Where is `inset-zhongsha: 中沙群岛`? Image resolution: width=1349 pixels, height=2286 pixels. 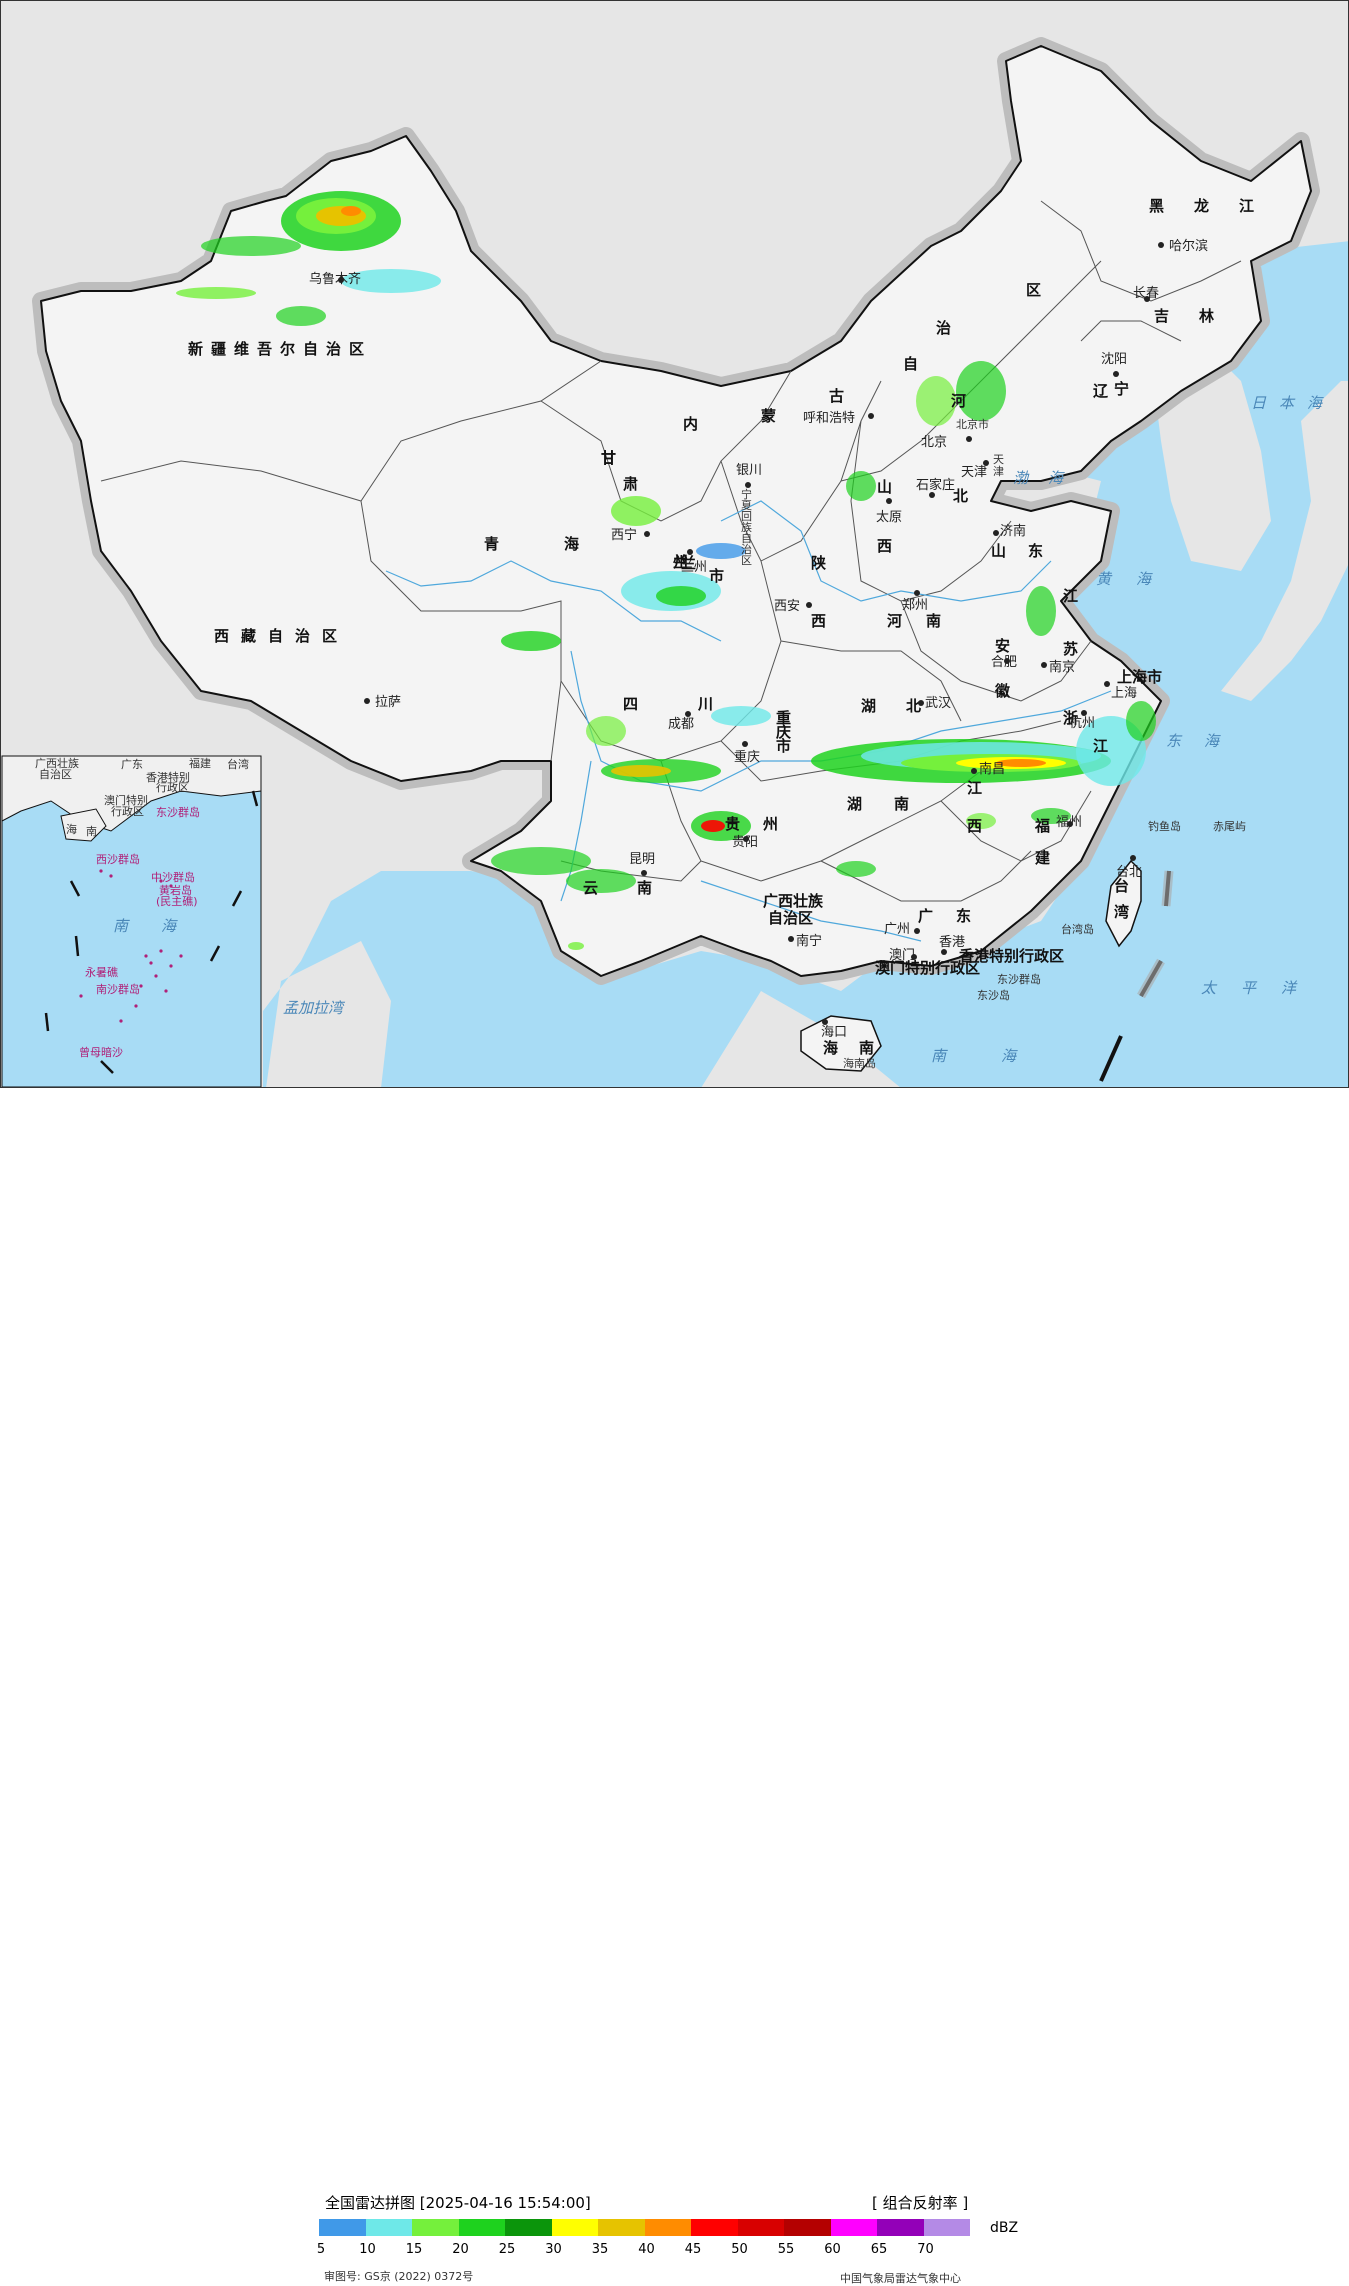
inset-zhongsha: 中沙群岛 is located at coordinates (173, 877).